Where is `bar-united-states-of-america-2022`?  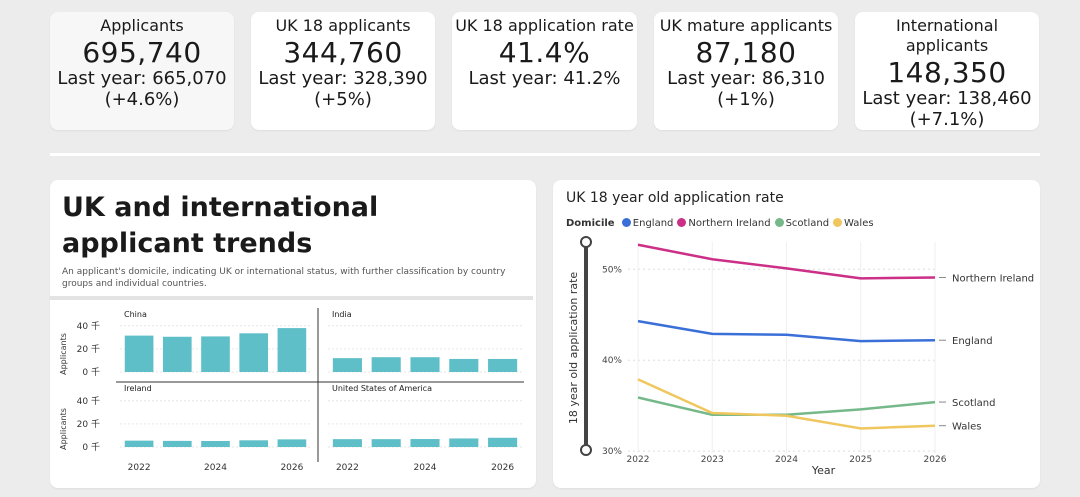
bar-united-states-of-america-2022 is located at coordinates (347, 443).